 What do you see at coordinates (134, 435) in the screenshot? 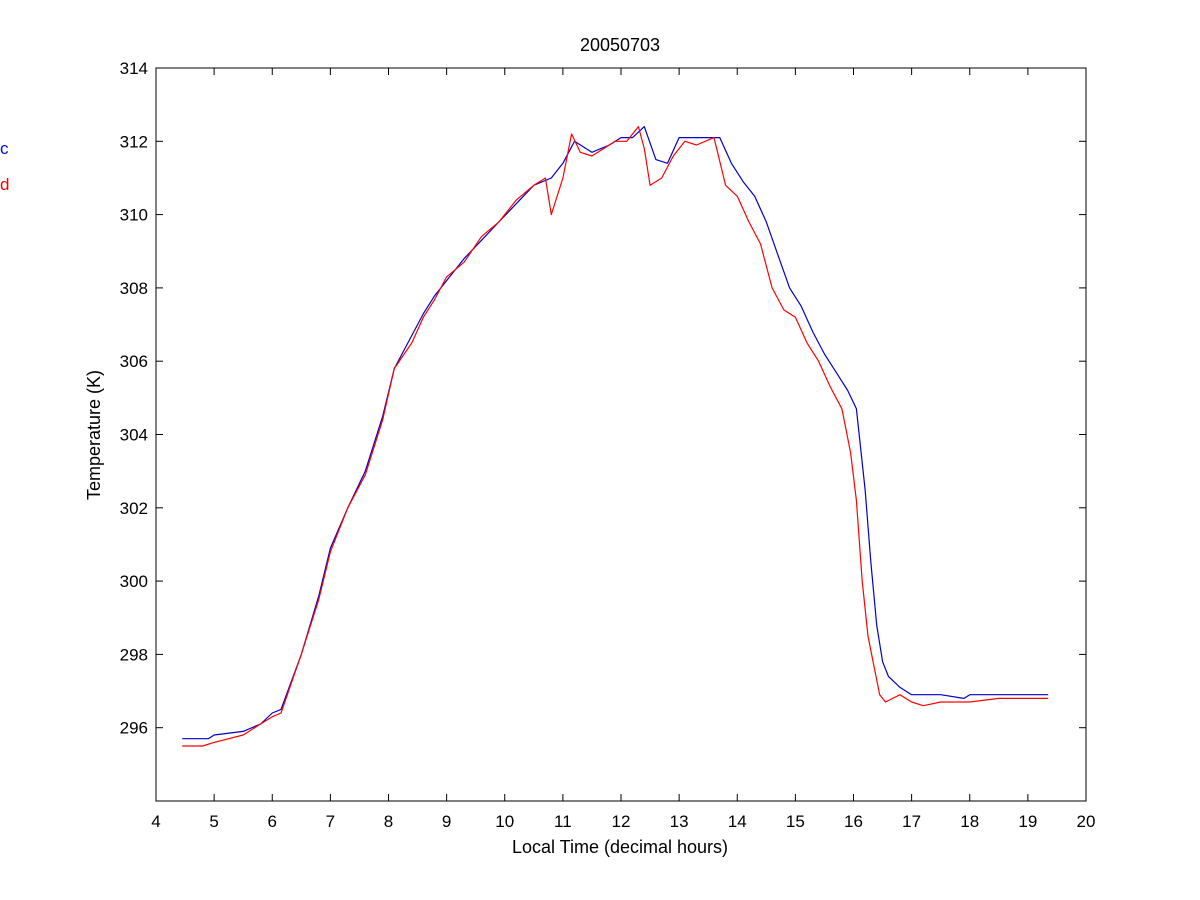
I see `y-tick-label: 304` at bounding box center [134, 435].